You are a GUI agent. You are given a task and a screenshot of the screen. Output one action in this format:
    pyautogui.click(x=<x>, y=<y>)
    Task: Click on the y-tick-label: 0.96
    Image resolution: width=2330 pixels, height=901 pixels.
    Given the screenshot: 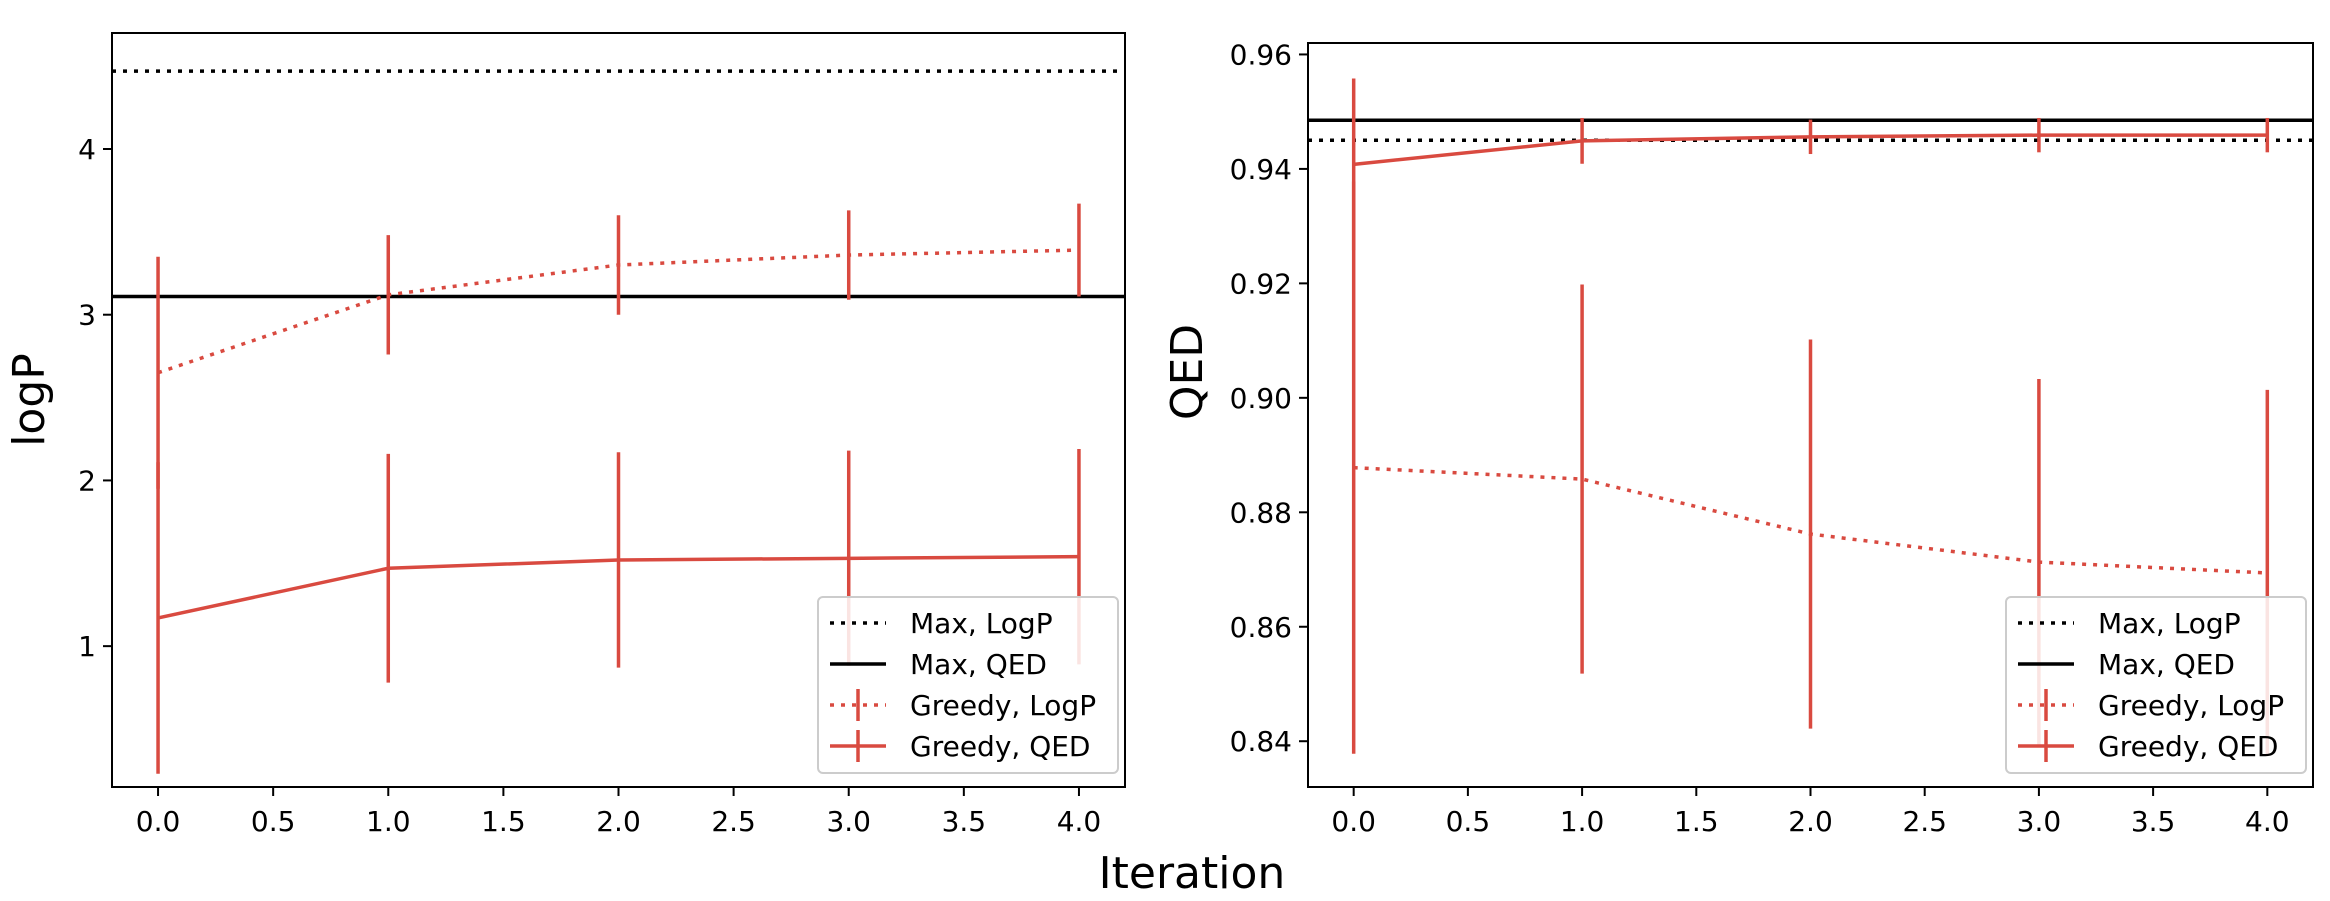 What is the action you would take?
    pyautogui.click(x=1261, y=54)
    